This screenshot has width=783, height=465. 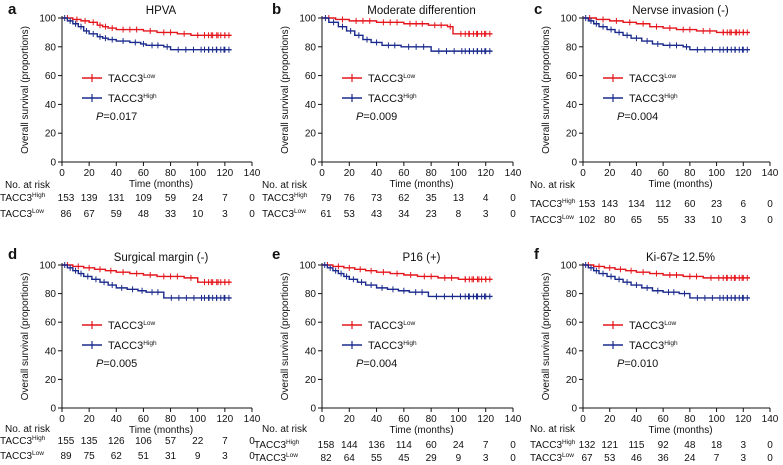 I want to click on risk-value: 29, so click(x=432, y=458).